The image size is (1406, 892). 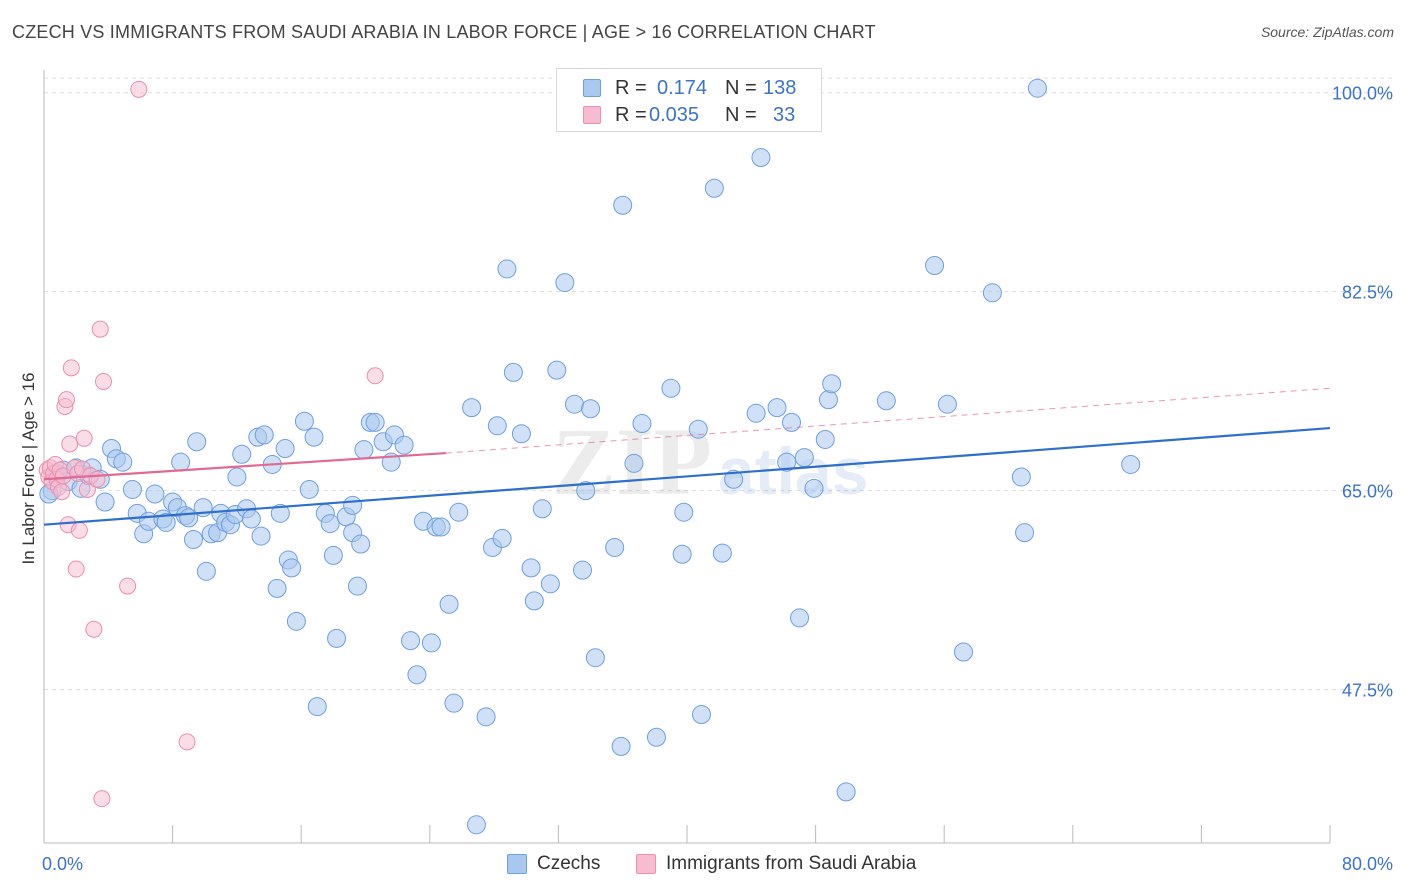 I want to click on x-tick-label: 0.0%, so click(x=62, y=864).